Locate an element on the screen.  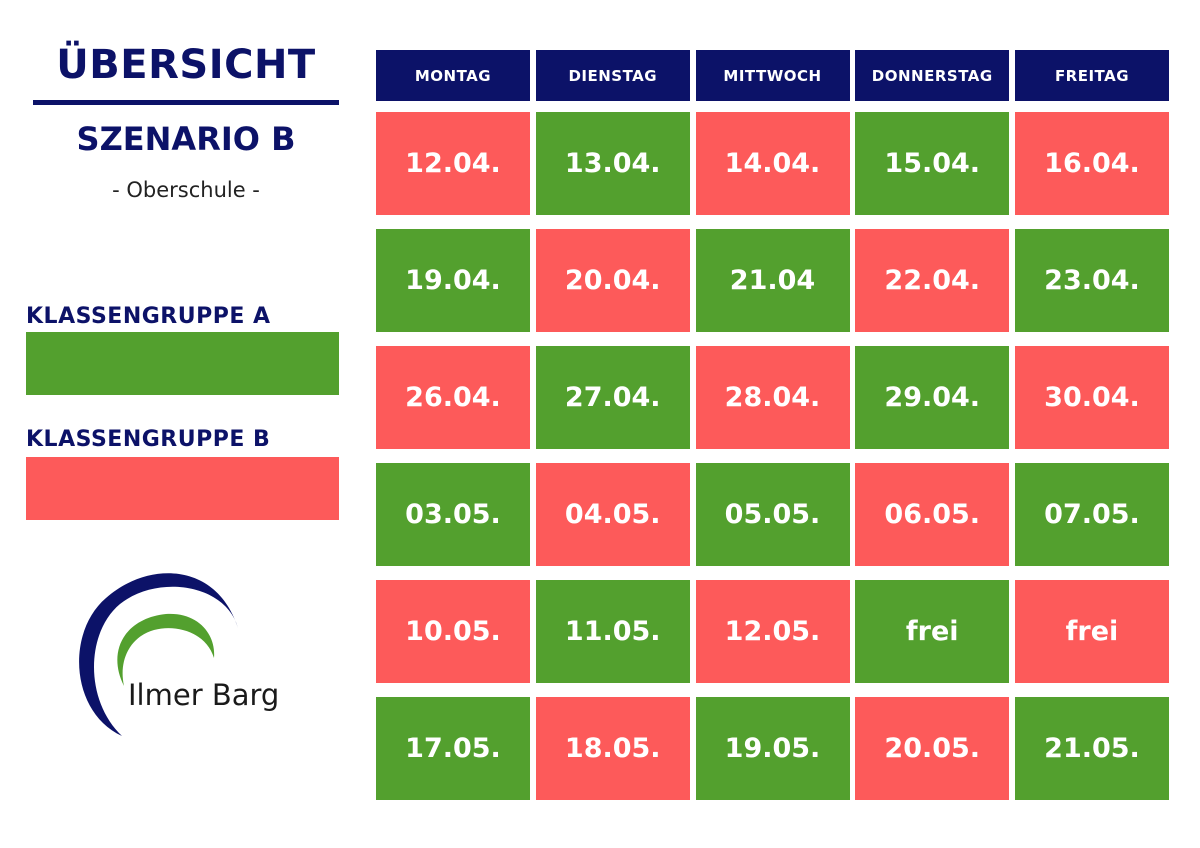
date-cell: 06.05. is located at coordinates (932, 514).